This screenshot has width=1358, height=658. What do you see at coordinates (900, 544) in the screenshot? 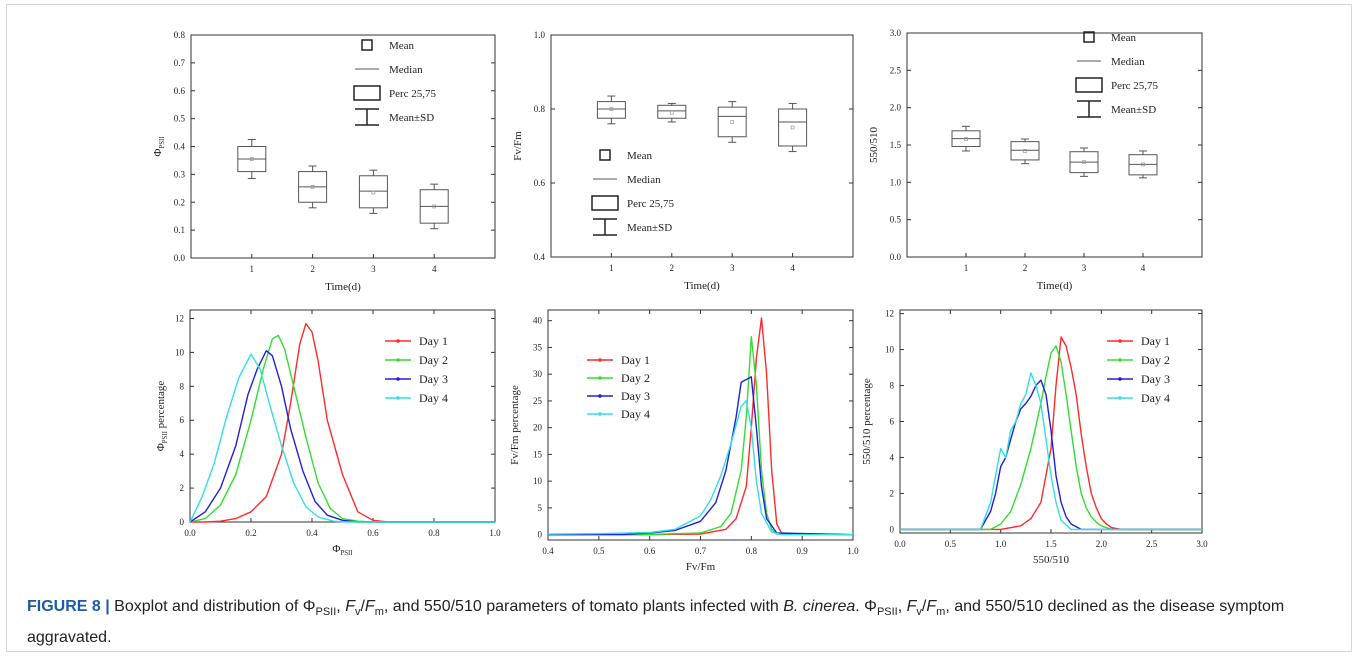
I see `x-tick-label: 0.0` at bounding box center [900, 544].